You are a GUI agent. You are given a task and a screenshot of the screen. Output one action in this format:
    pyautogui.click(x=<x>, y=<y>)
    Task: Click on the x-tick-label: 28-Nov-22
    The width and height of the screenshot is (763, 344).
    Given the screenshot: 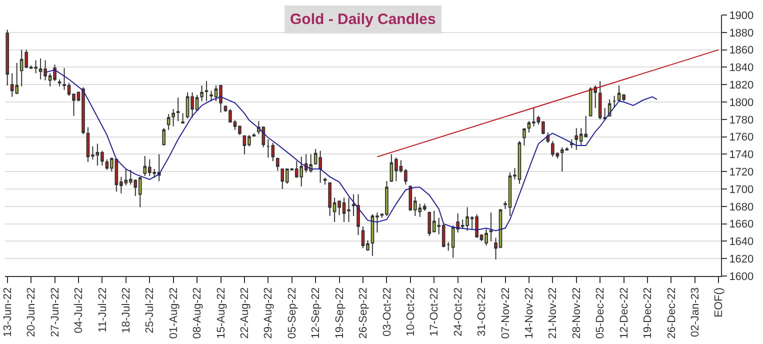 What is the action you would take?
    pyautogui.click(x=576, y=313)
    